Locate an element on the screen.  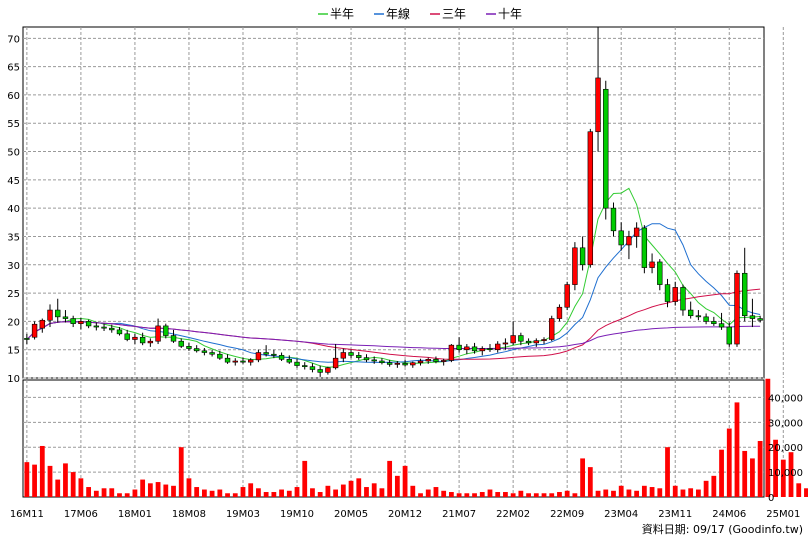
volume-tick-label: 10,000 is located at coordinates (785, 473).